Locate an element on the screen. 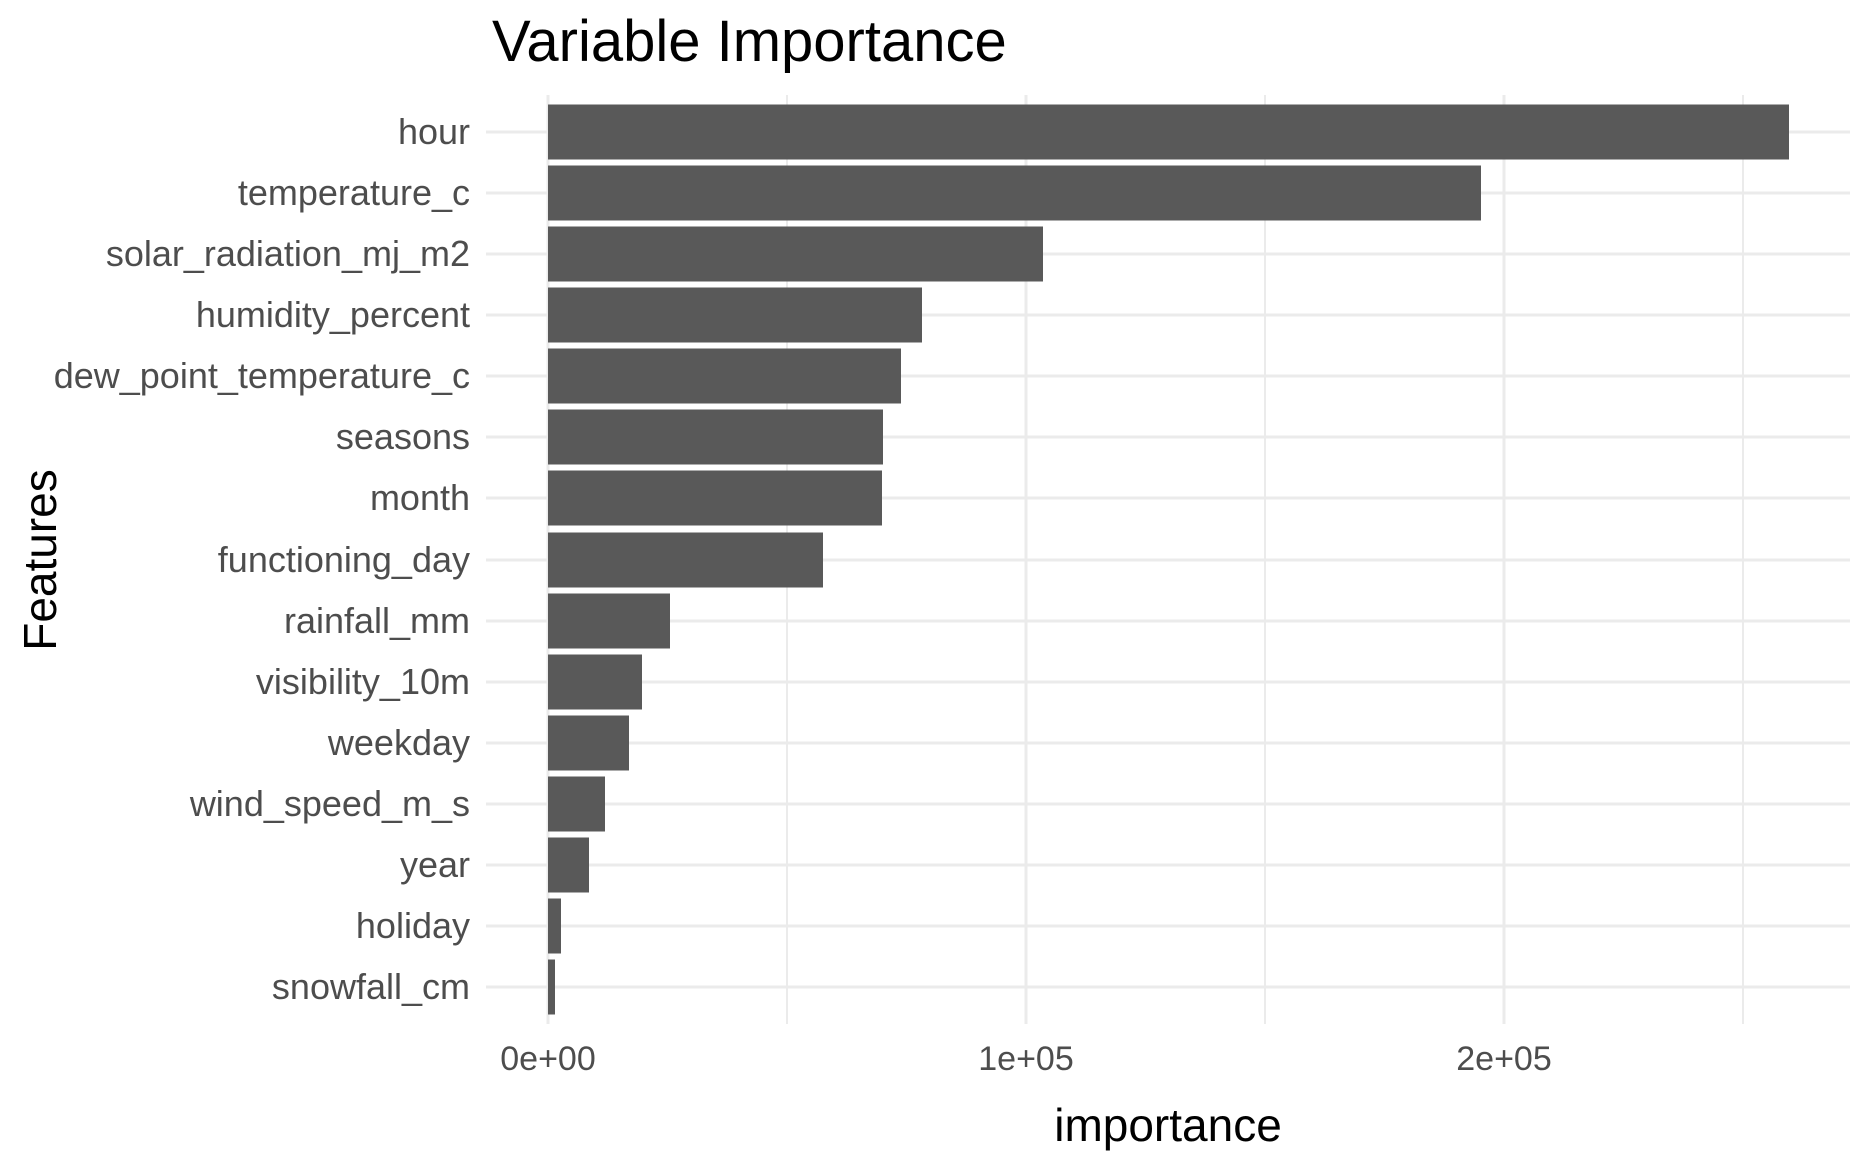 This screenshot has height=1152, width=1872. bar-month is located at coordinates (715, 498).